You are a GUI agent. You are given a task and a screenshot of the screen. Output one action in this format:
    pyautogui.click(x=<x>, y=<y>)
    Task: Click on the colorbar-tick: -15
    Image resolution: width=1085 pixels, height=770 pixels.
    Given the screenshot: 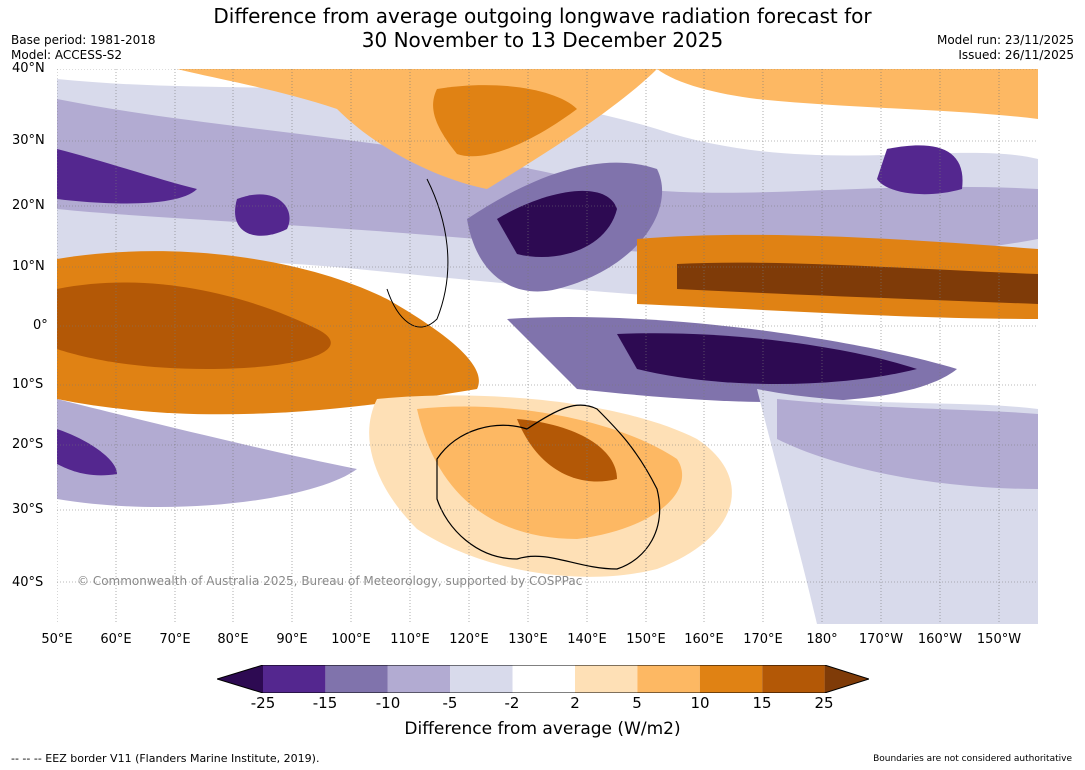 What is the action you would take?
    pyautogui.click(x=325, y=703)
    